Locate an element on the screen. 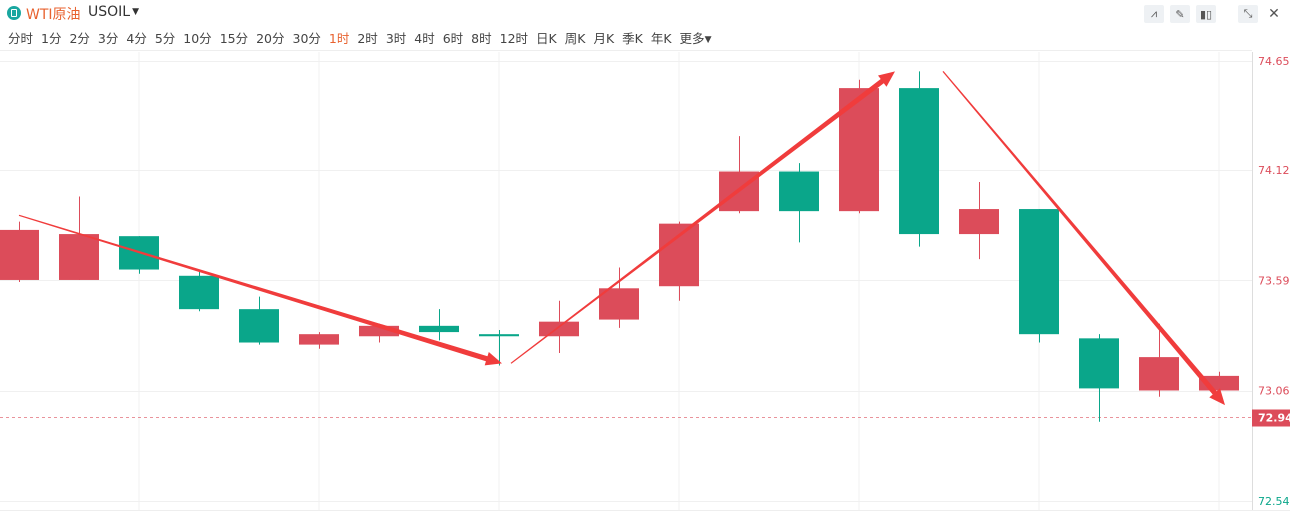 This screenshot has width=1290, height=529. period-tab: 30分 is located at coordinates (307, 37).